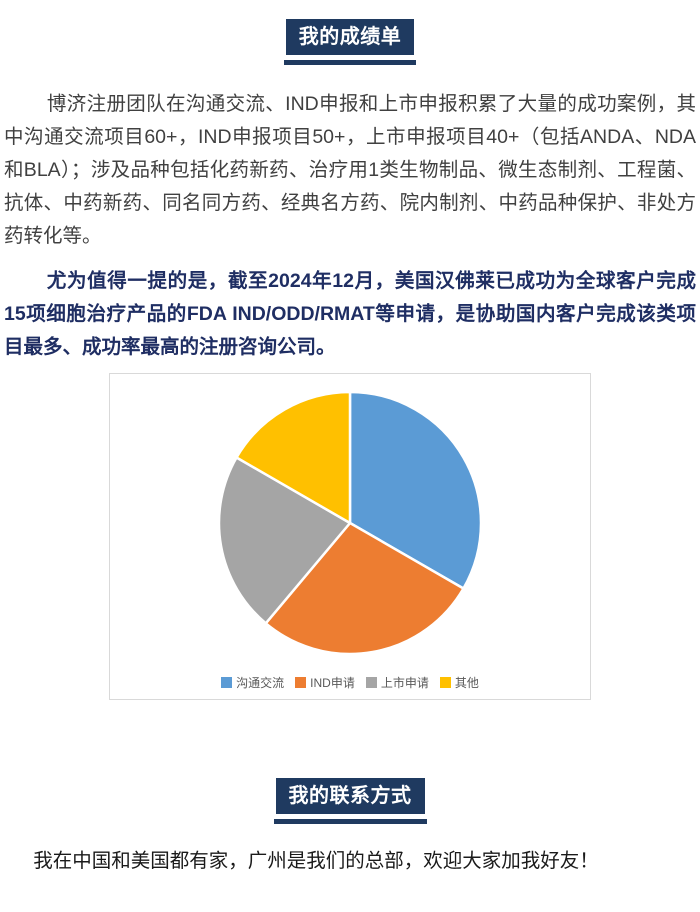 Image resolution: width=700 pixels, height=912 pixels. I want to click on legend-label: 上市申请, so click(404, 683).